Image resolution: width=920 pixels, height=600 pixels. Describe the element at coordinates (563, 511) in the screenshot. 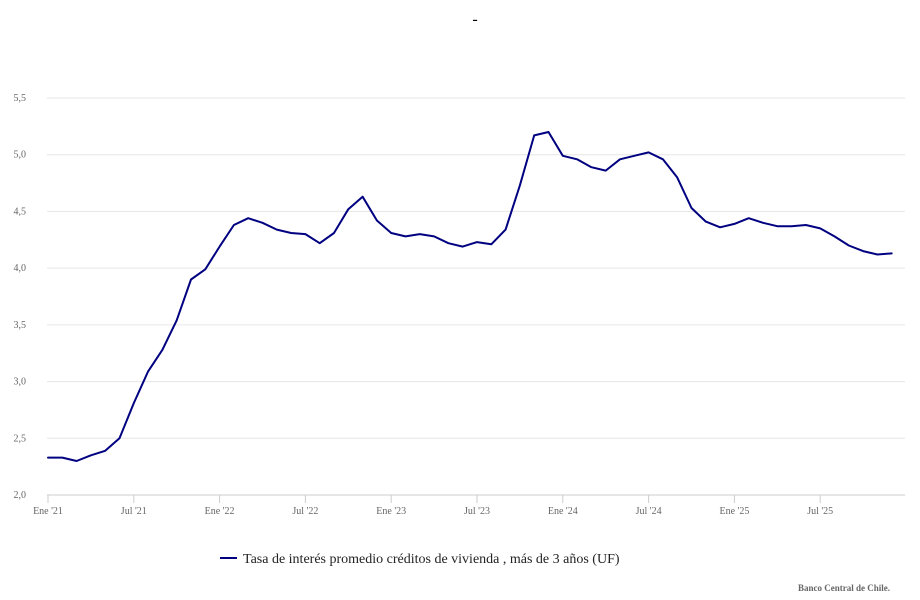

I see `x-tick-label: Ene '24` at that location.